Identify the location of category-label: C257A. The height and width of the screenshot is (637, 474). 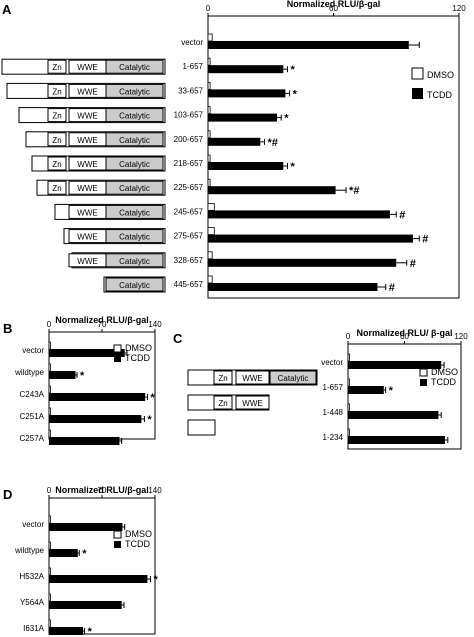
(32, 438).